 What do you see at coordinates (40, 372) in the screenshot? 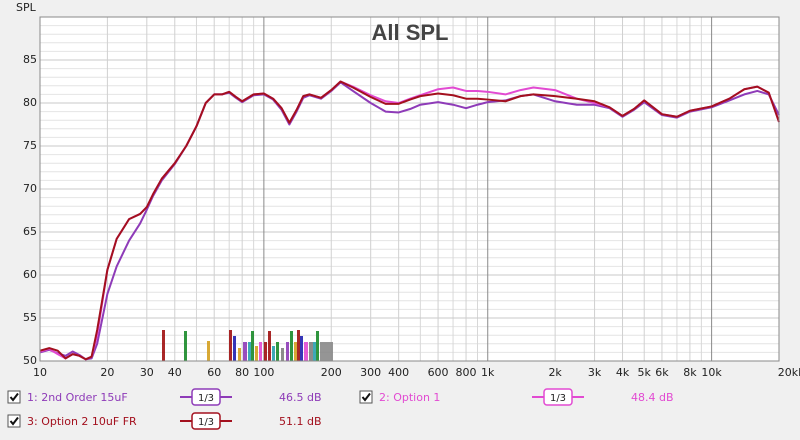
I see `x-tick-label: 10` at bounding box center [40, 372].